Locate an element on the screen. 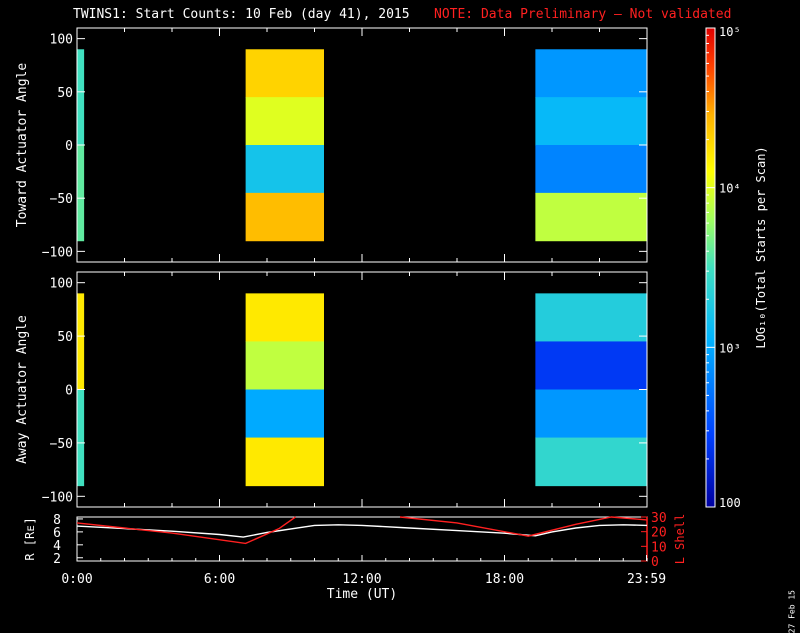  x-tick-label: 6:00 is located at coordinates (219, 579).